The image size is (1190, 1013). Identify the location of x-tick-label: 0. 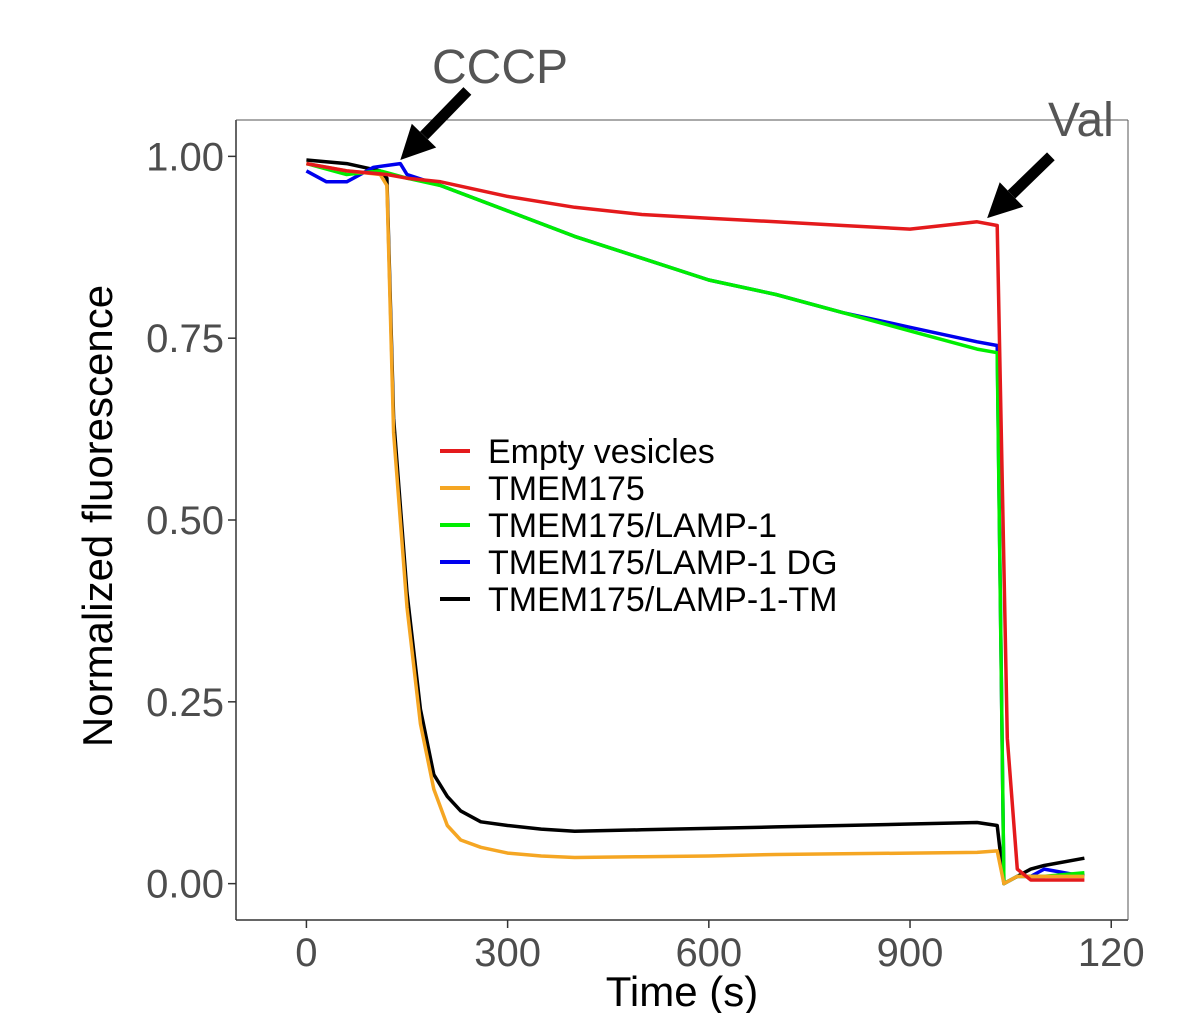
(306, 953).